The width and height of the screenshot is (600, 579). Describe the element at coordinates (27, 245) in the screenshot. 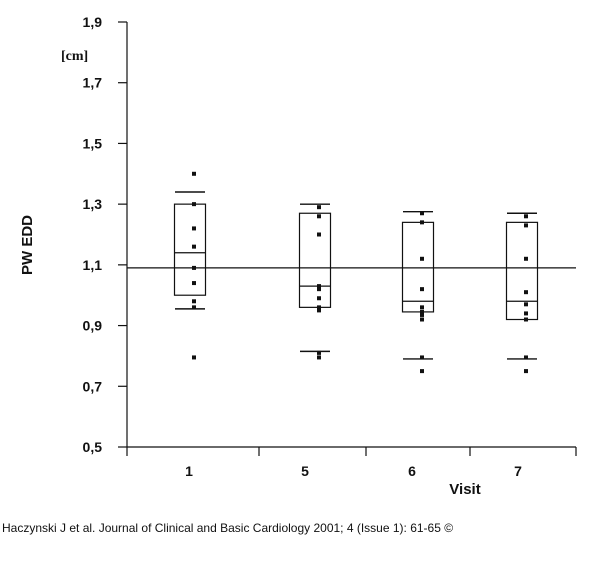

I see `y-axis-title: PW EDD` at that location.